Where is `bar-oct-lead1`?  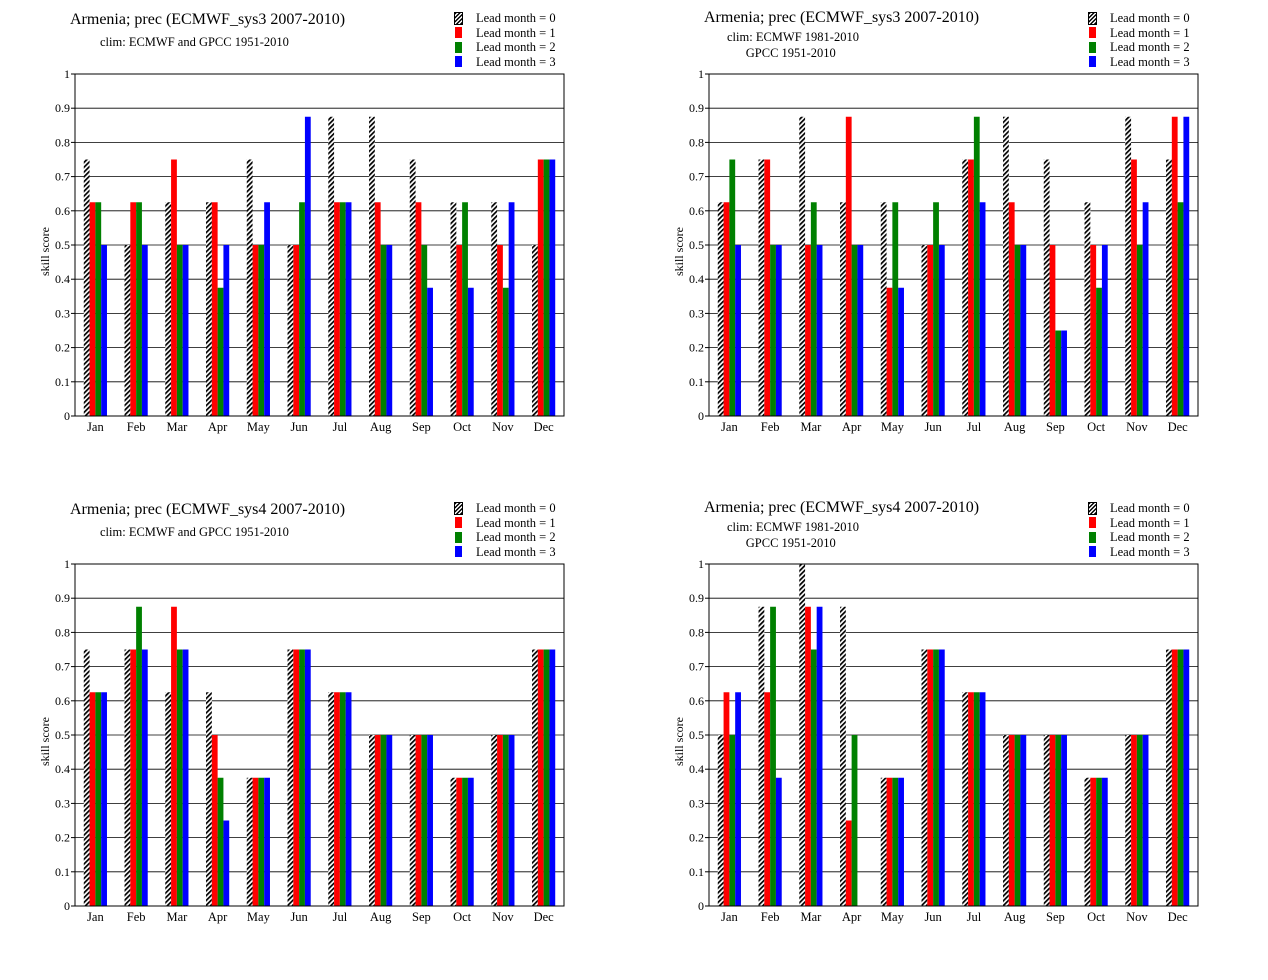
bar-oct-lead1 is located at coordinates (1093, 330).